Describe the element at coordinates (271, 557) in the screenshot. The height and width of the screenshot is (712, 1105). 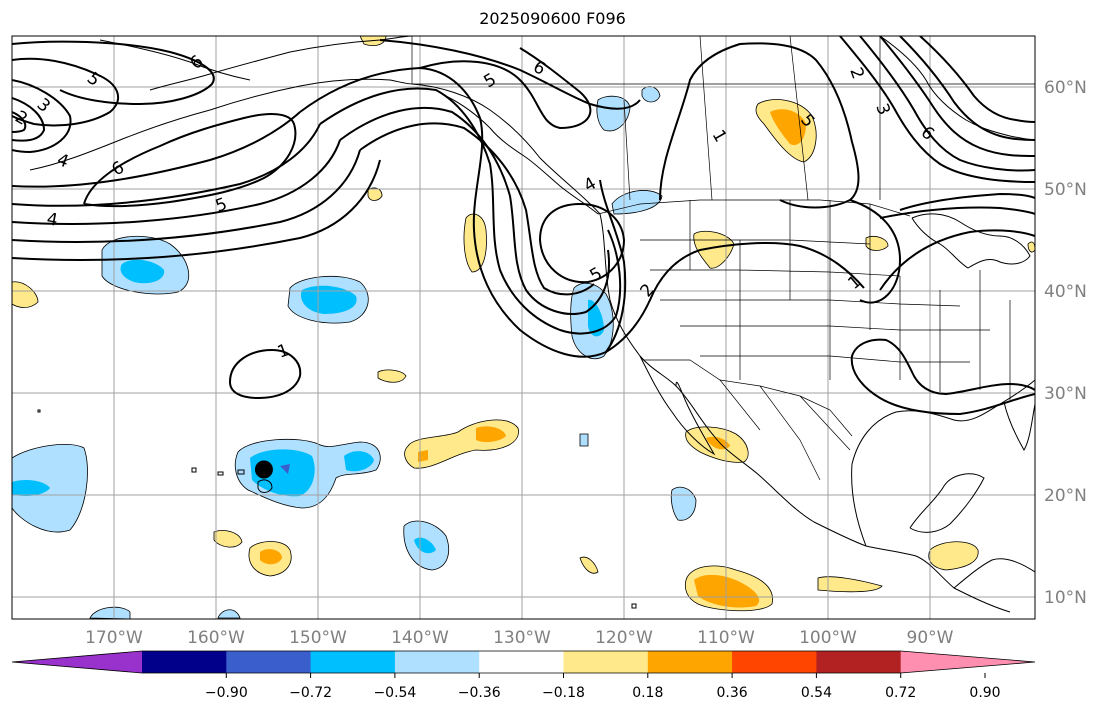
I see `pos-area-5-core` at that location.